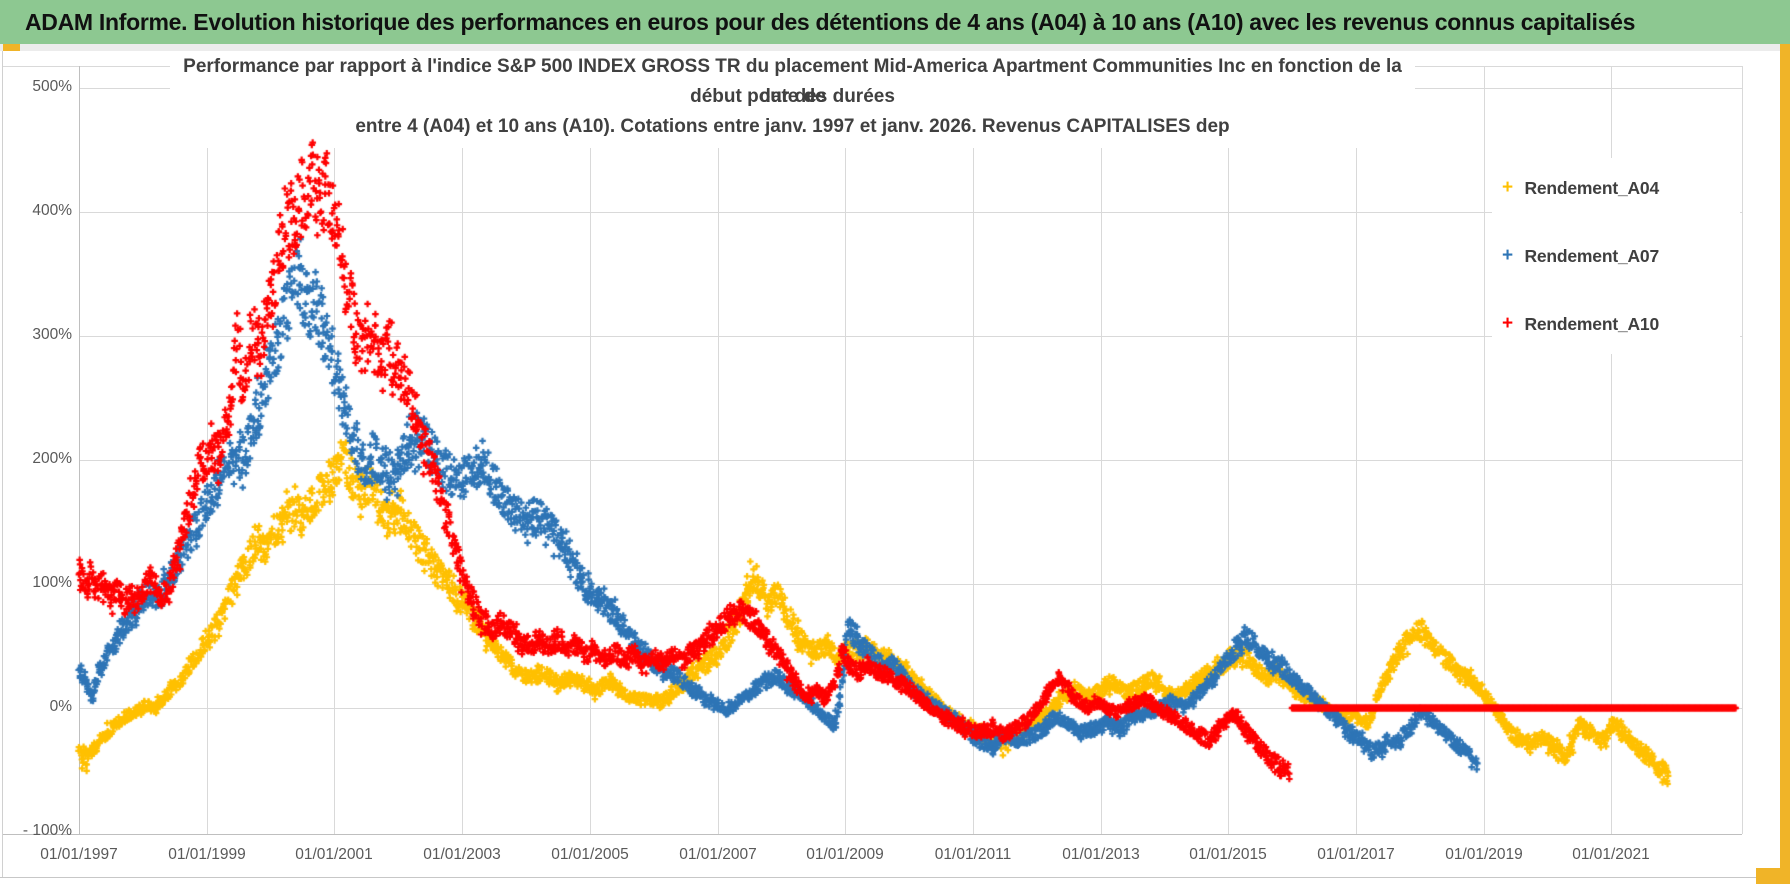 This screenshot has width=1790, height=886. What do you see at coordinates (52, 86) in the screenshot?
I see `y-axis-tick-label: 500%` at bounding box center [52, 86].